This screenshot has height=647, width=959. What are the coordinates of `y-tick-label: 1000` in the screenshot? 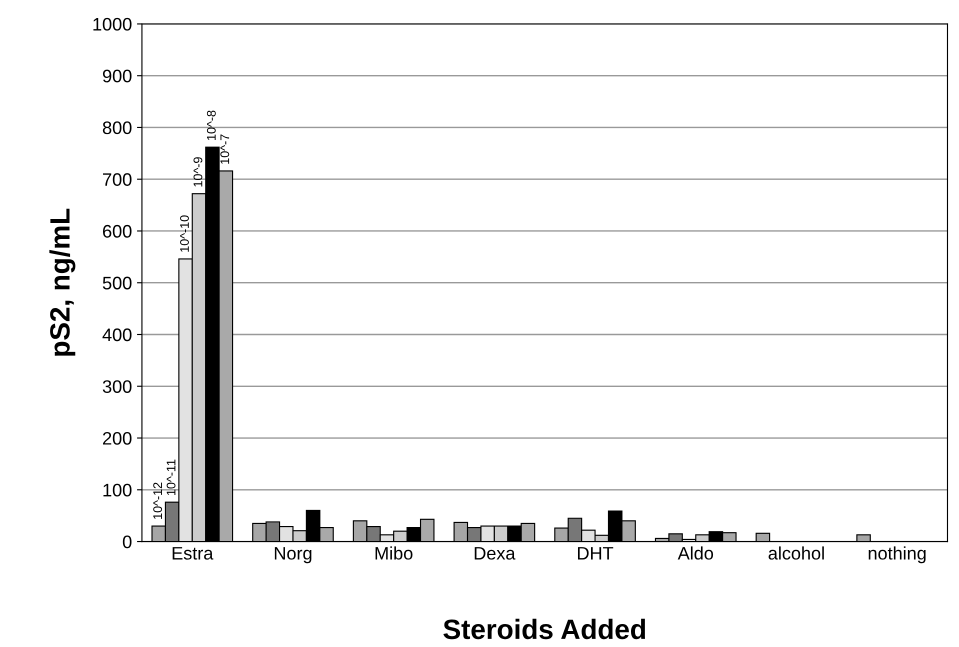 It's located at (112, 24).